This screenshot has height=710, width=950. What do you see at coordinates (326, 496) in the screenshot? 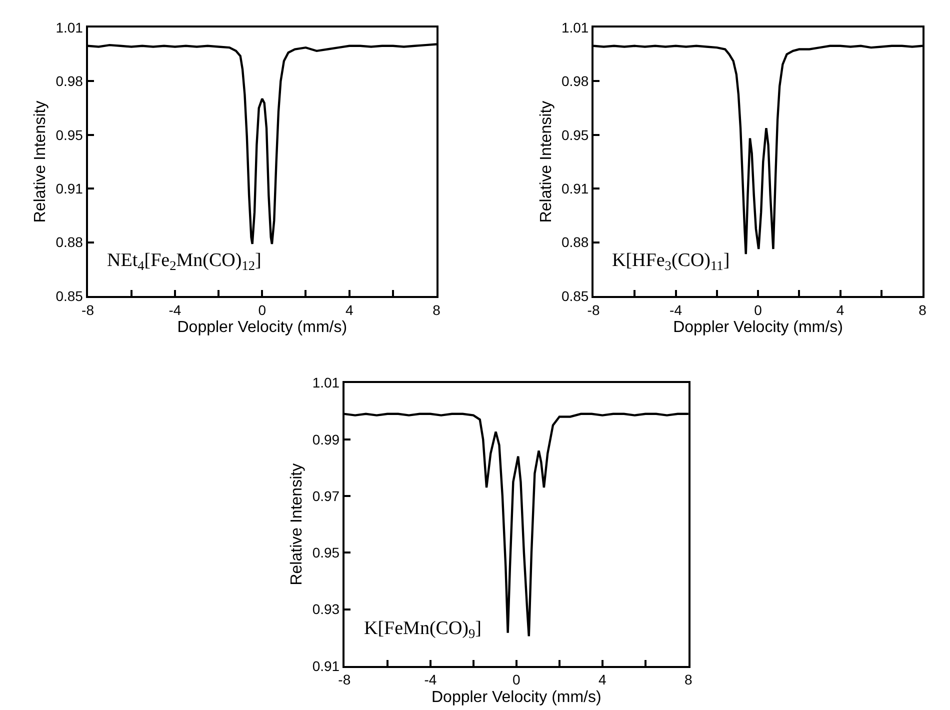
I see `y-tick-label: 0.97` at bounding box center [326, 496].